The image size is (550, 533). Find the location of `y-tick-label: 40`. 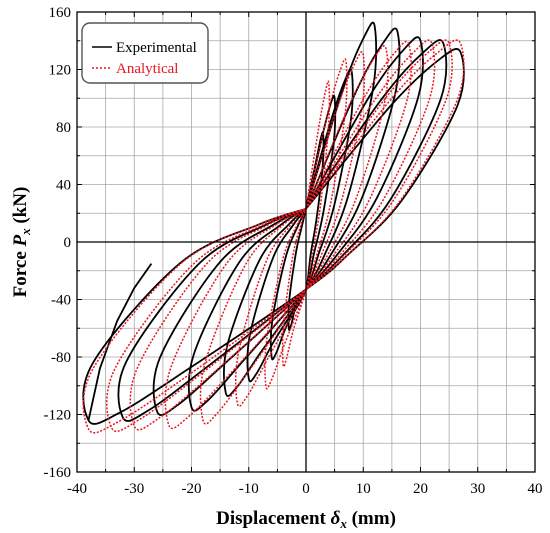

y-tick-label: 40 is located at coordinates (63, 186).